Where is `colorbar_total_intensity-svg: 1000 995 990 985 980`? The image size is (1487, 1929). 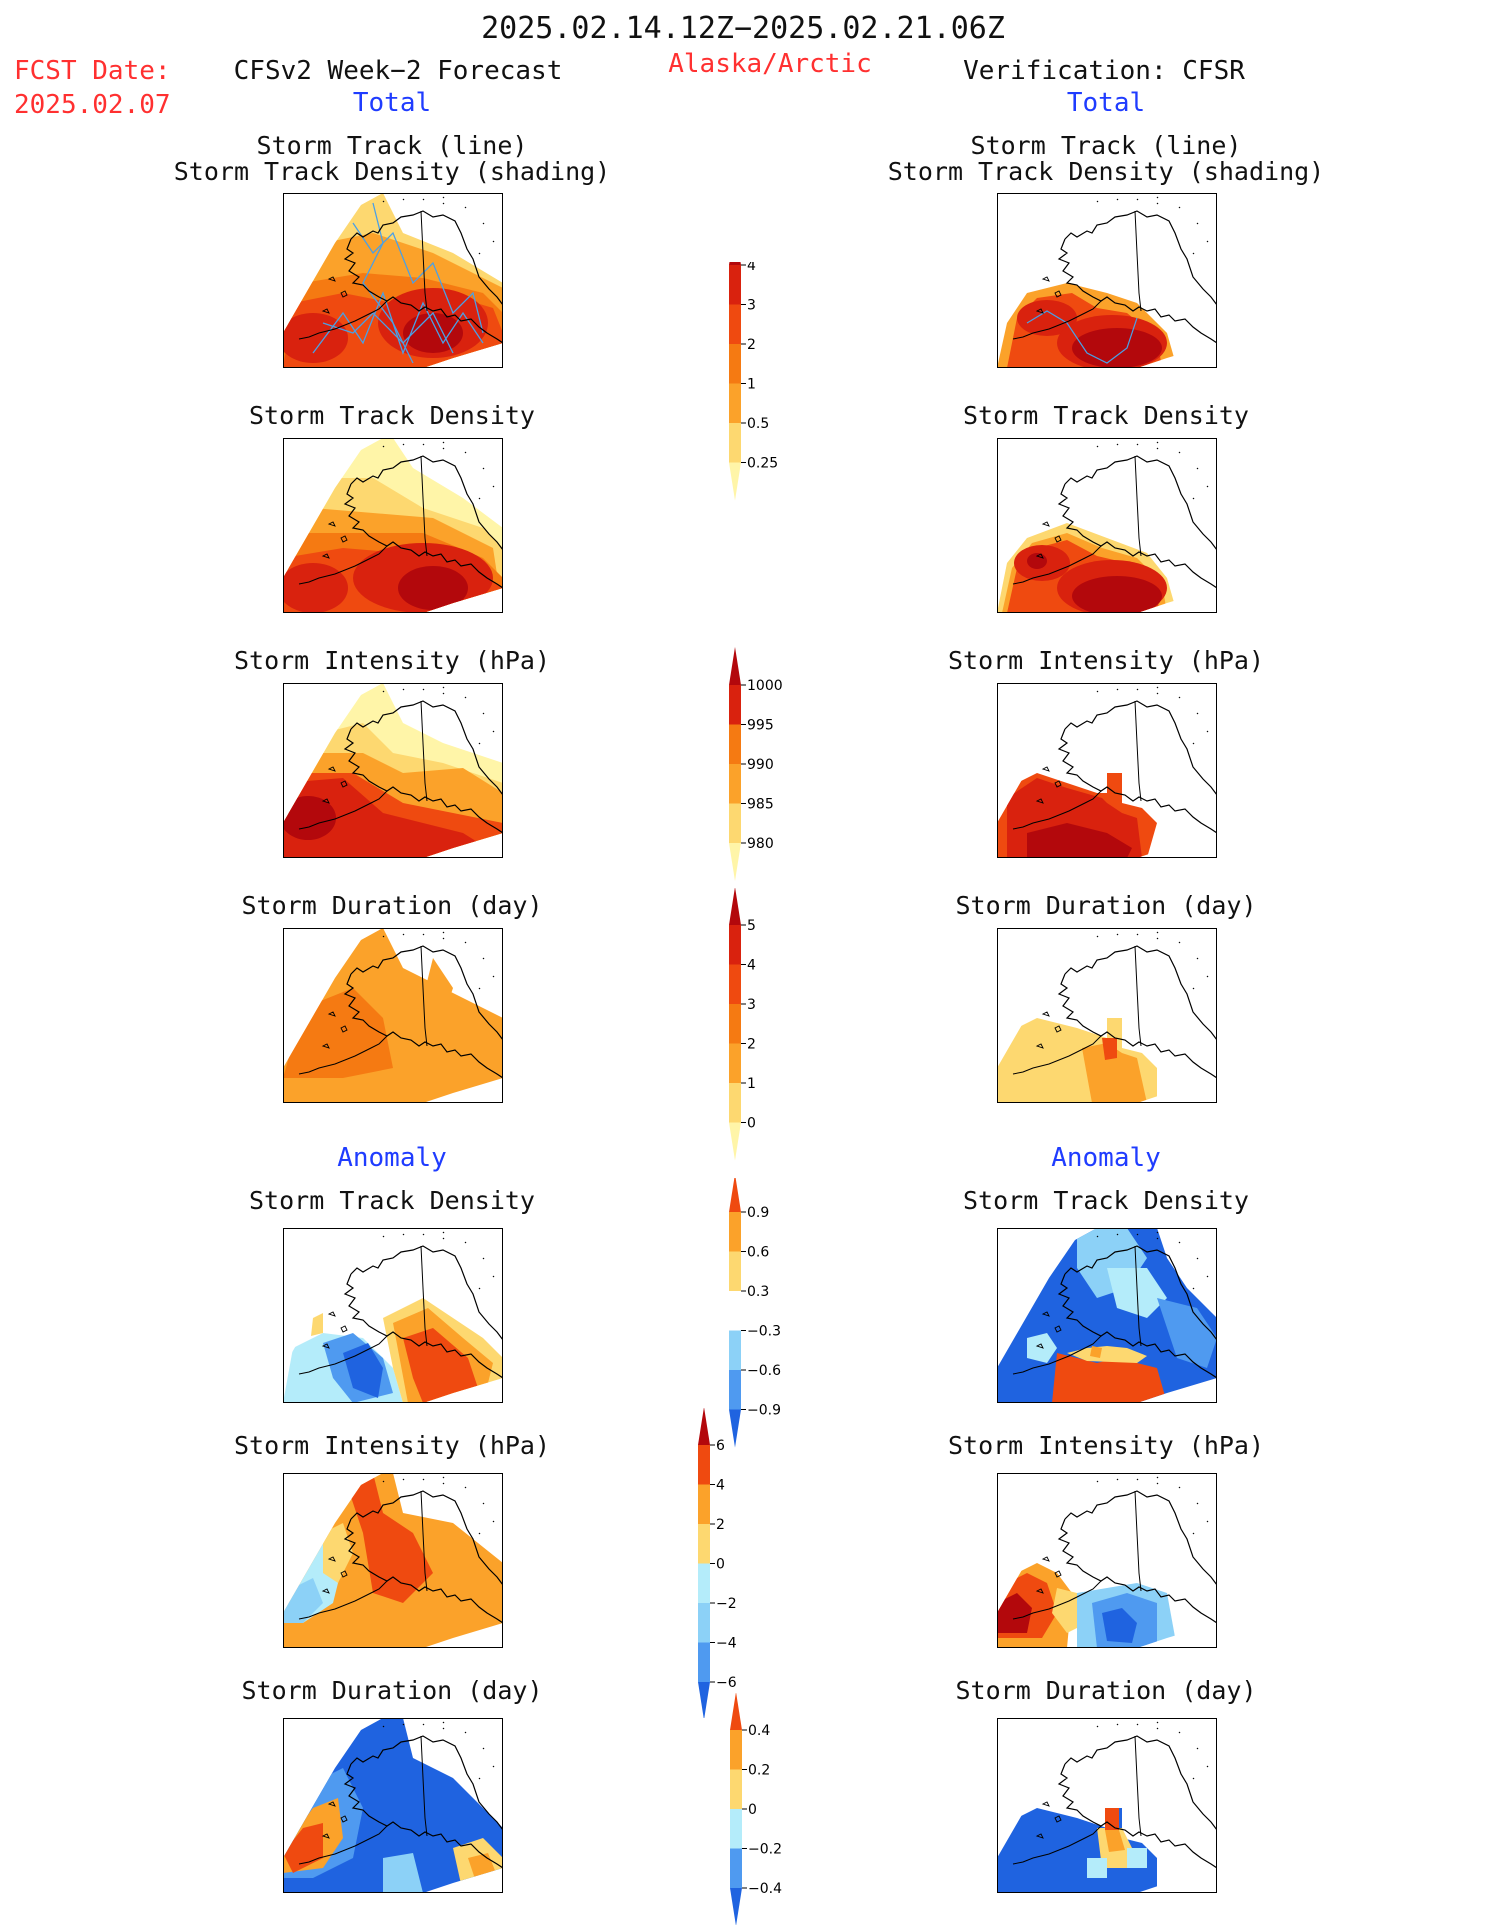 colorbar_total_intensity-svg: 1000 995 990 985 980 is located at coordinates (756, 764).